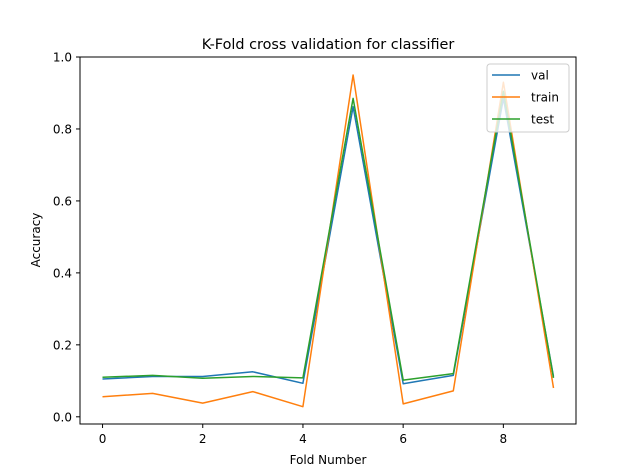 The image size is (640, 476). I want to click on chart-title: K-Fold cross validation for classifier, so click(328, 45).